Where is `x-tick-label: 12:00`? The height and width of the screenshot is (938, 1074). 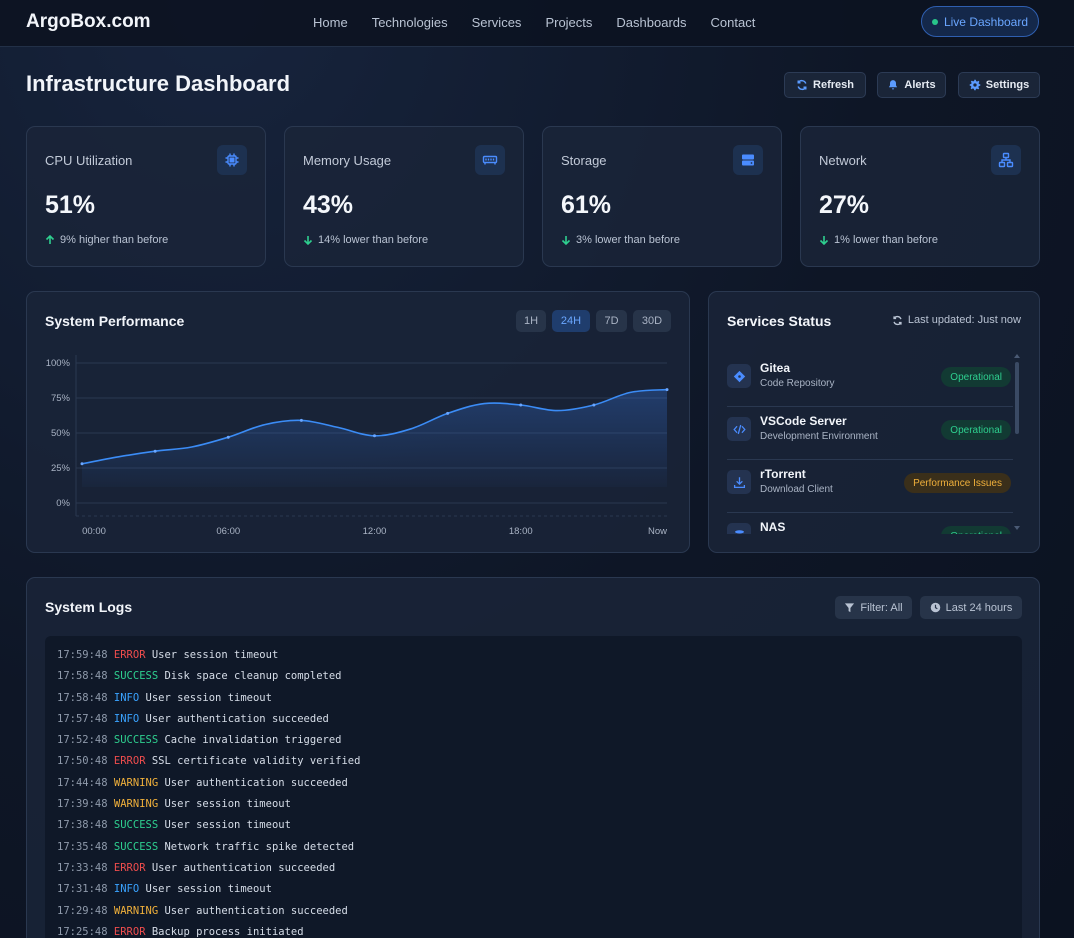
x-tick-label: 12:00 is located at coordinates (375, 531).